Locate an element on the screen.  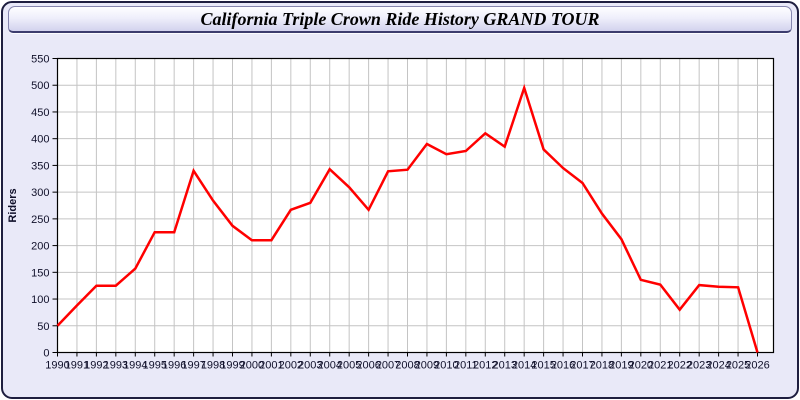
x-tick-label: 2013 is located at coordinates (504, 366).